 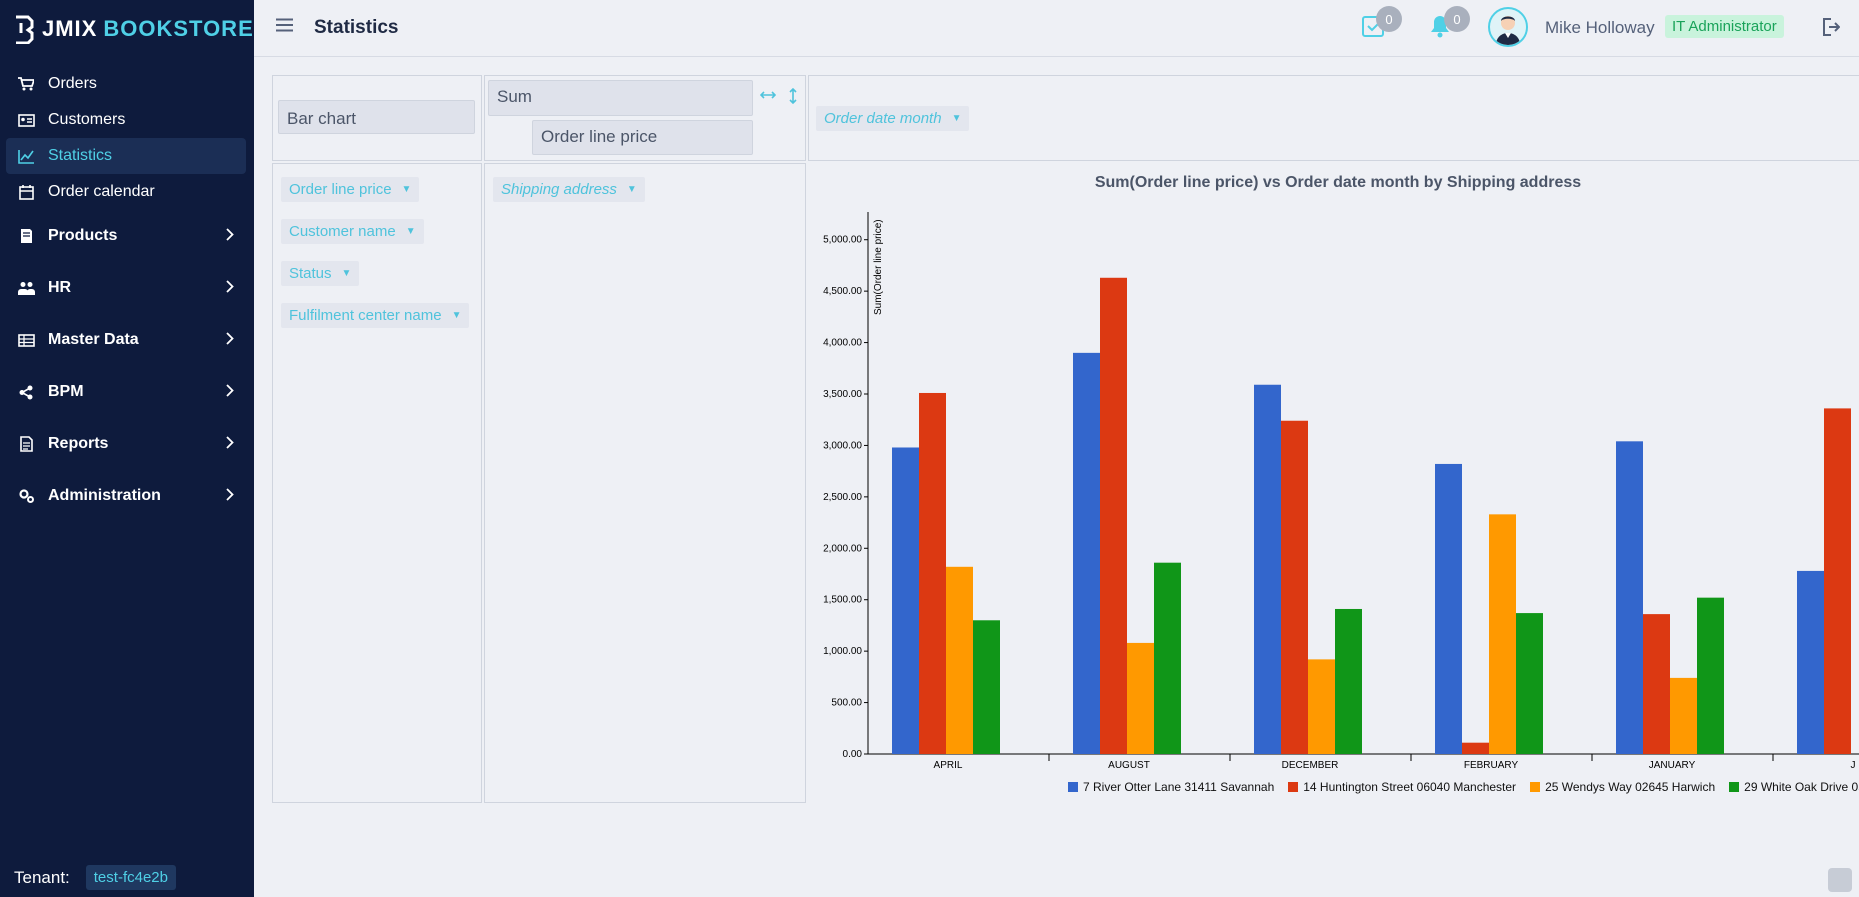 I want to click on table-icon, so click(x=26, y=340).